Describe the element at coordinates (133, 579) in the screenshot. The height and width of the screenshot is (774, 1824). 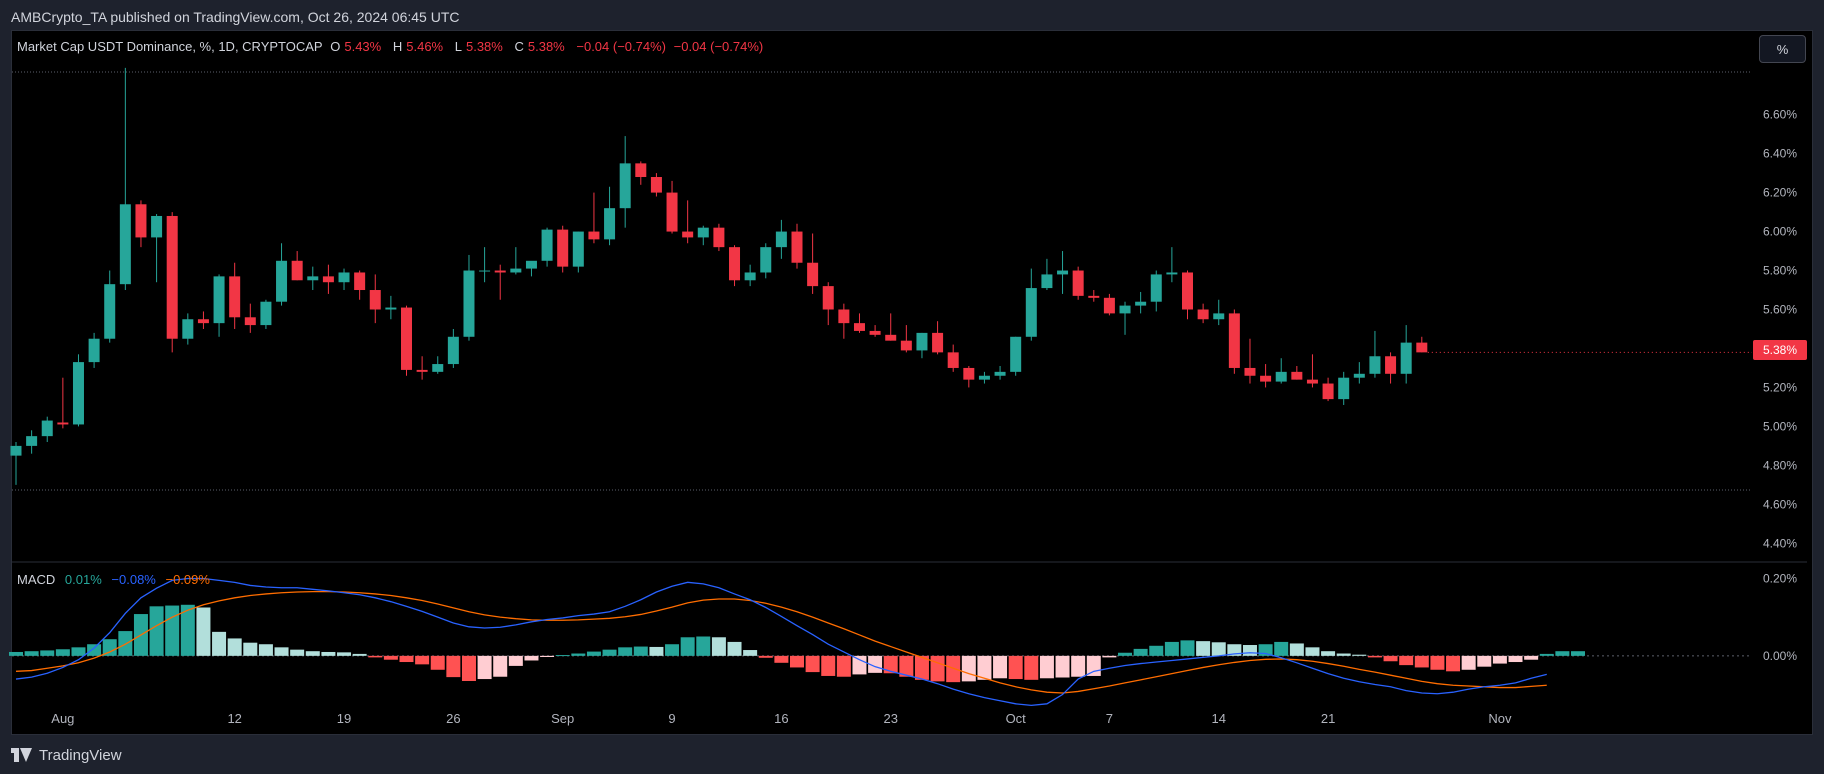
I see `macd-line-value: −0.08%` at that location.